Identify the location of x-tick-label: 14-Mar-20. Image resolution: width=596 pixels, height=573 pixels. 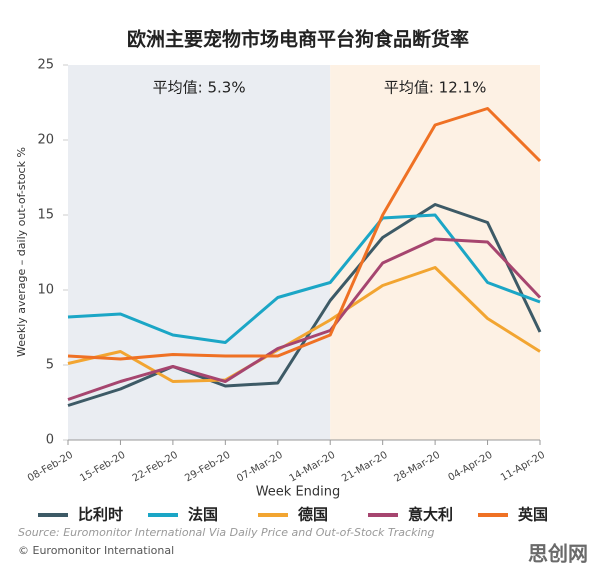
(313, 467).